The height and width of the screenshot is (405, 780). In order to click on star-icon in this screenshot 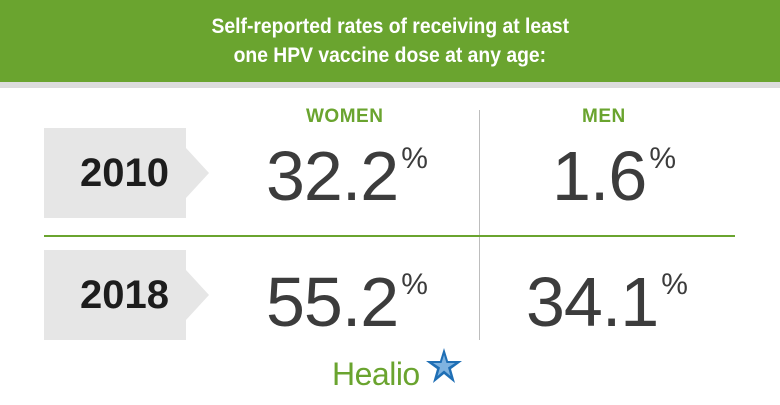, I will do `click(444, 365)`.